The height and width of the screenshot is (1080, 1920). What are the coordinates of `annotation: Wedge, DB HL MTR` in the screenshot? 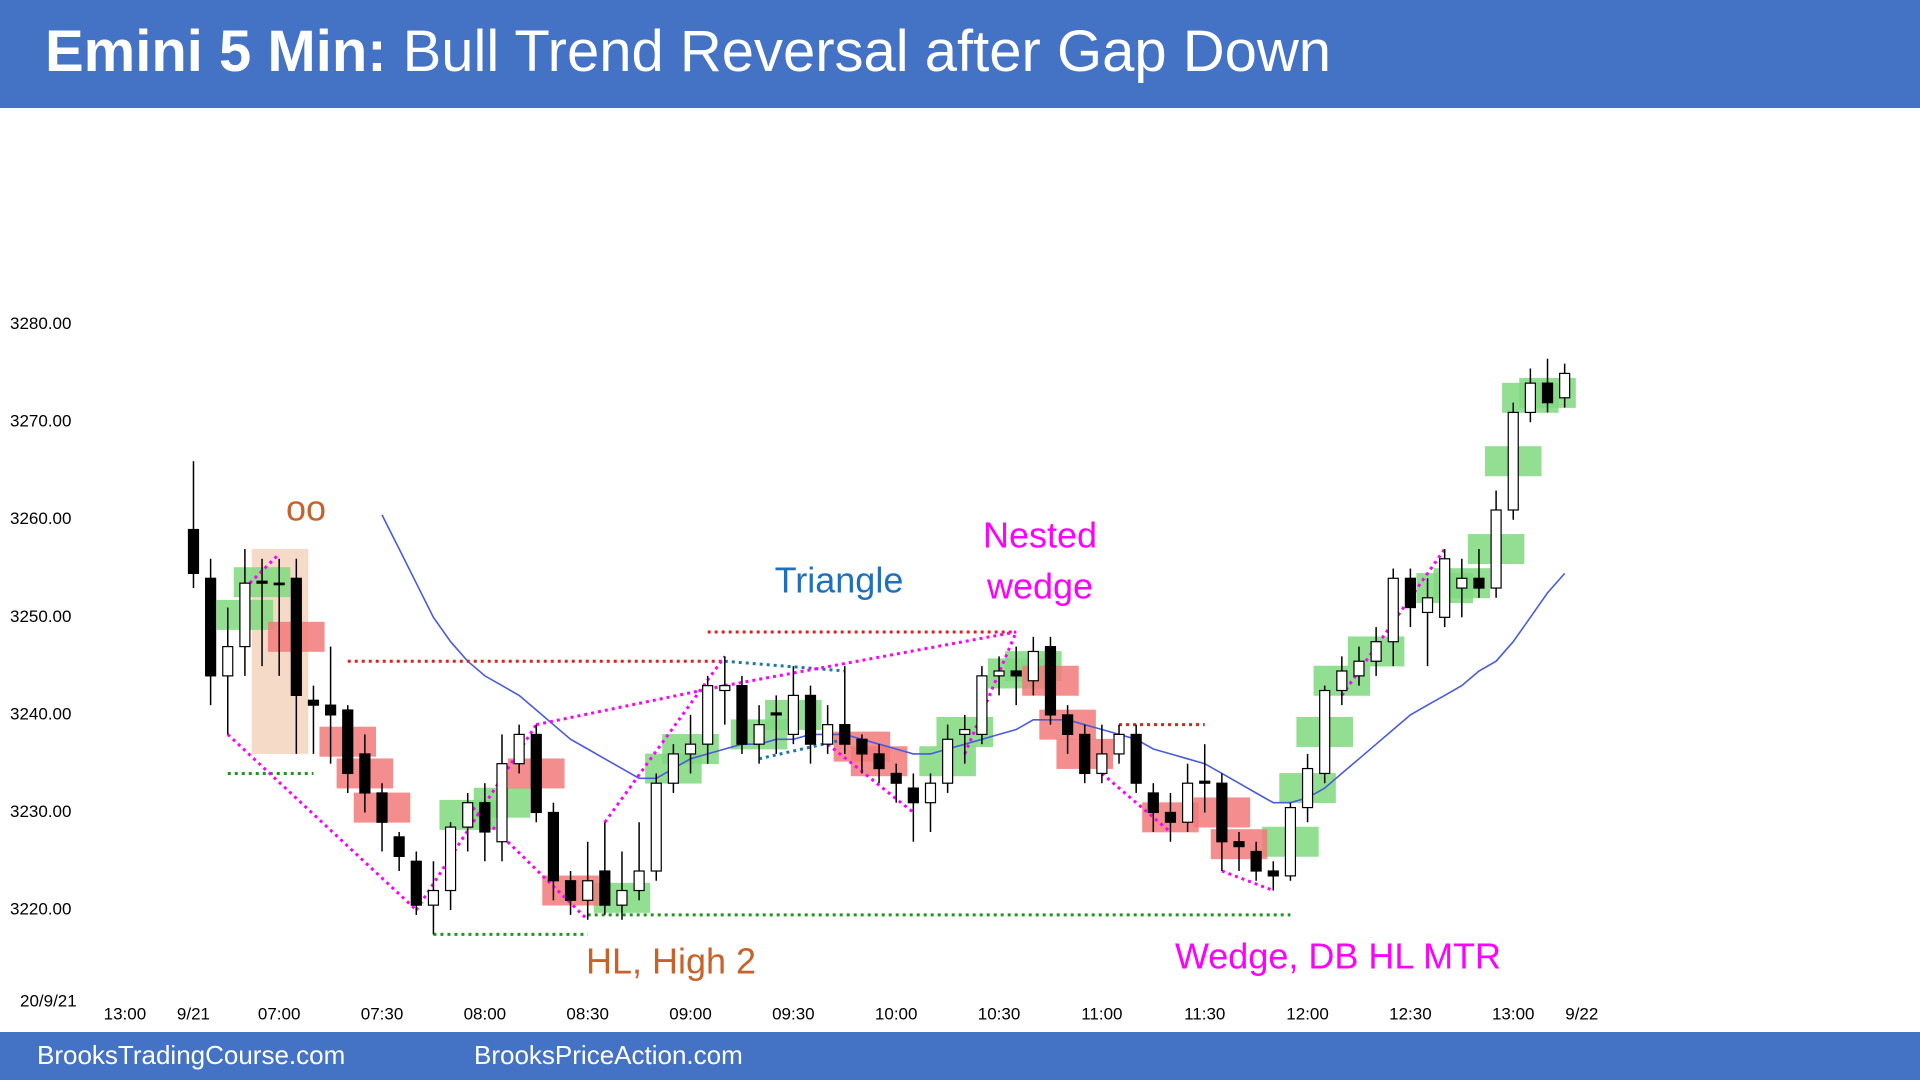 It's located at (1338, 956).